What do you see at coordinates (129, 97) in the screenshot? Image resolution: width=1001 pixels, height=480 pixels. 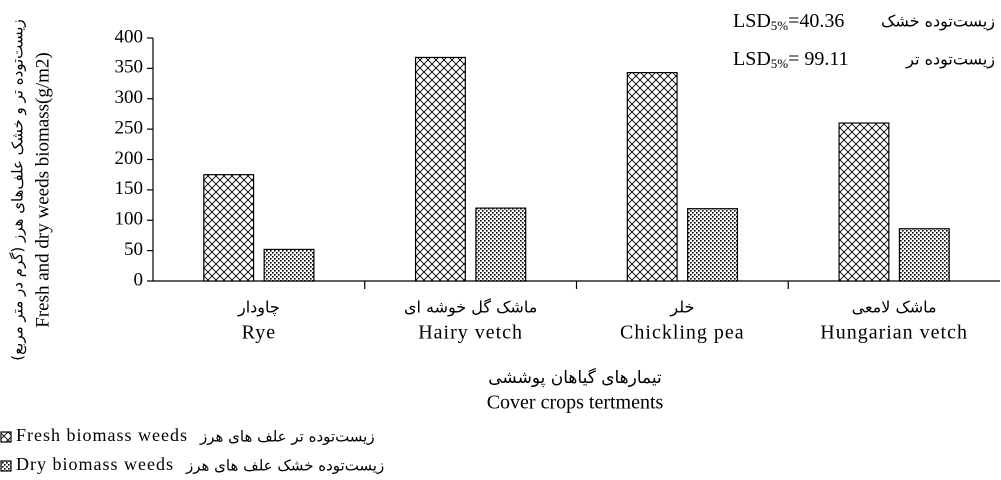 I see `y-tick-label: 300` at bounding box center [129, 97].